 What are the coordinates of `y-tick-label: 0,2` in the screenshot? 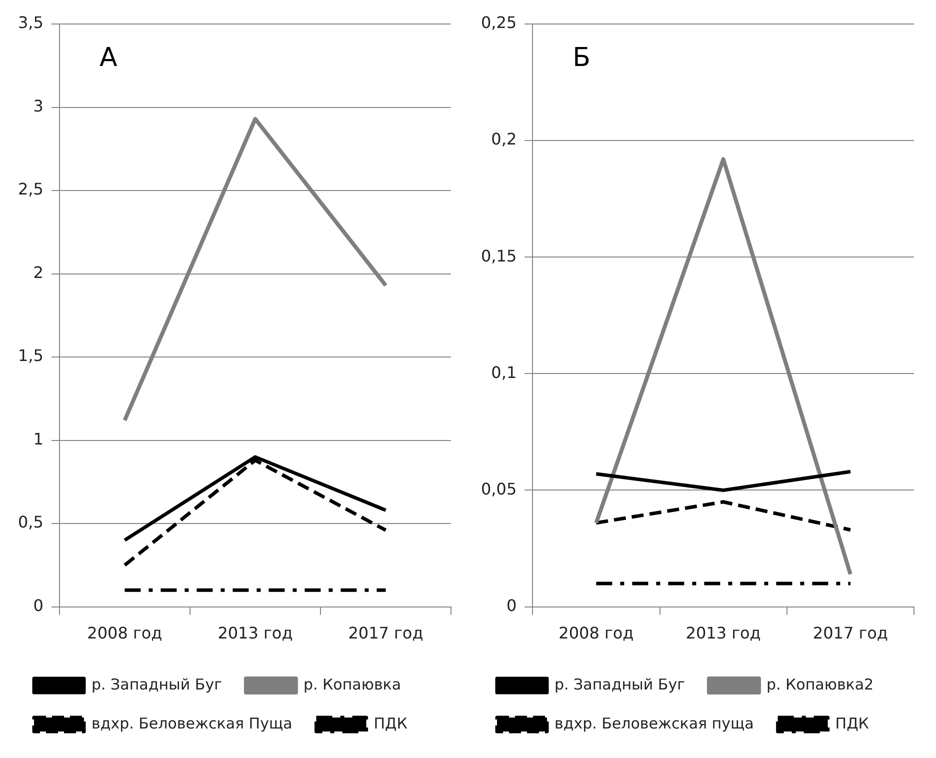 It's located at (504, 139).